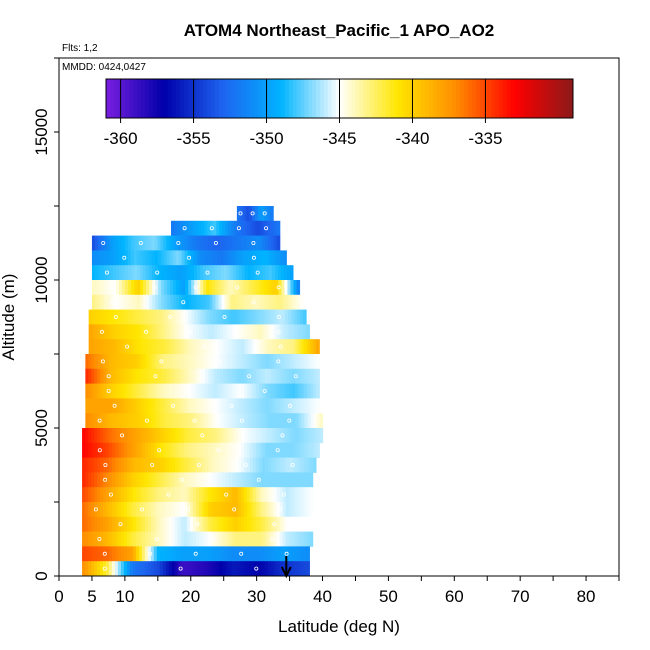 The height and width of the screenshot is (650, 650). I want to click on x-tick-label: 10, so click(124, 596).